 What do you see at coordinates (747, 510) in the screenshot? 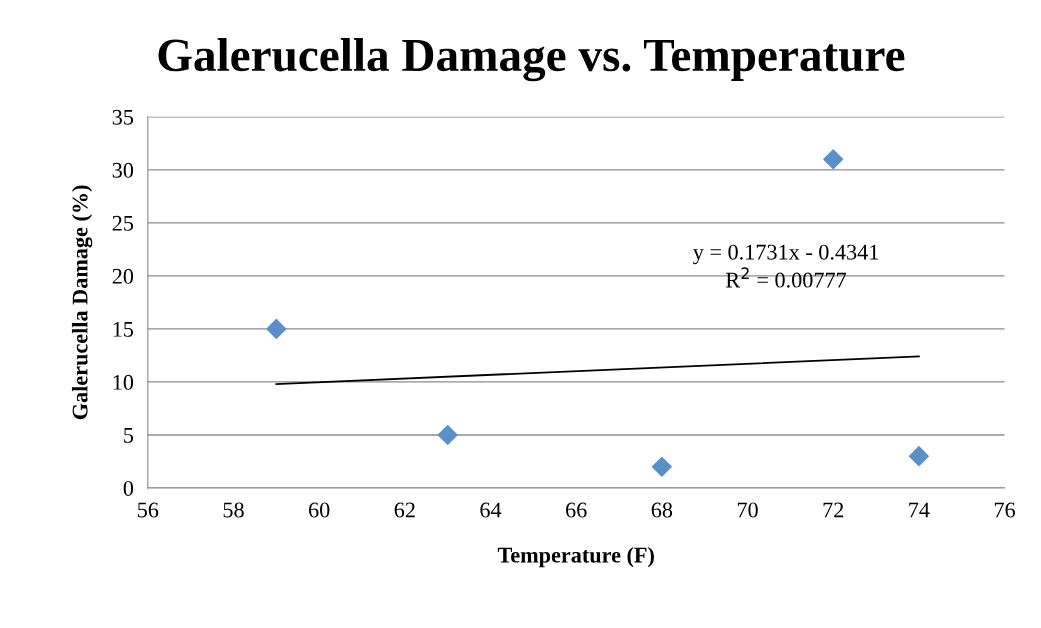
I see `x-tick-label: 70` at bounding box center [747, 510].